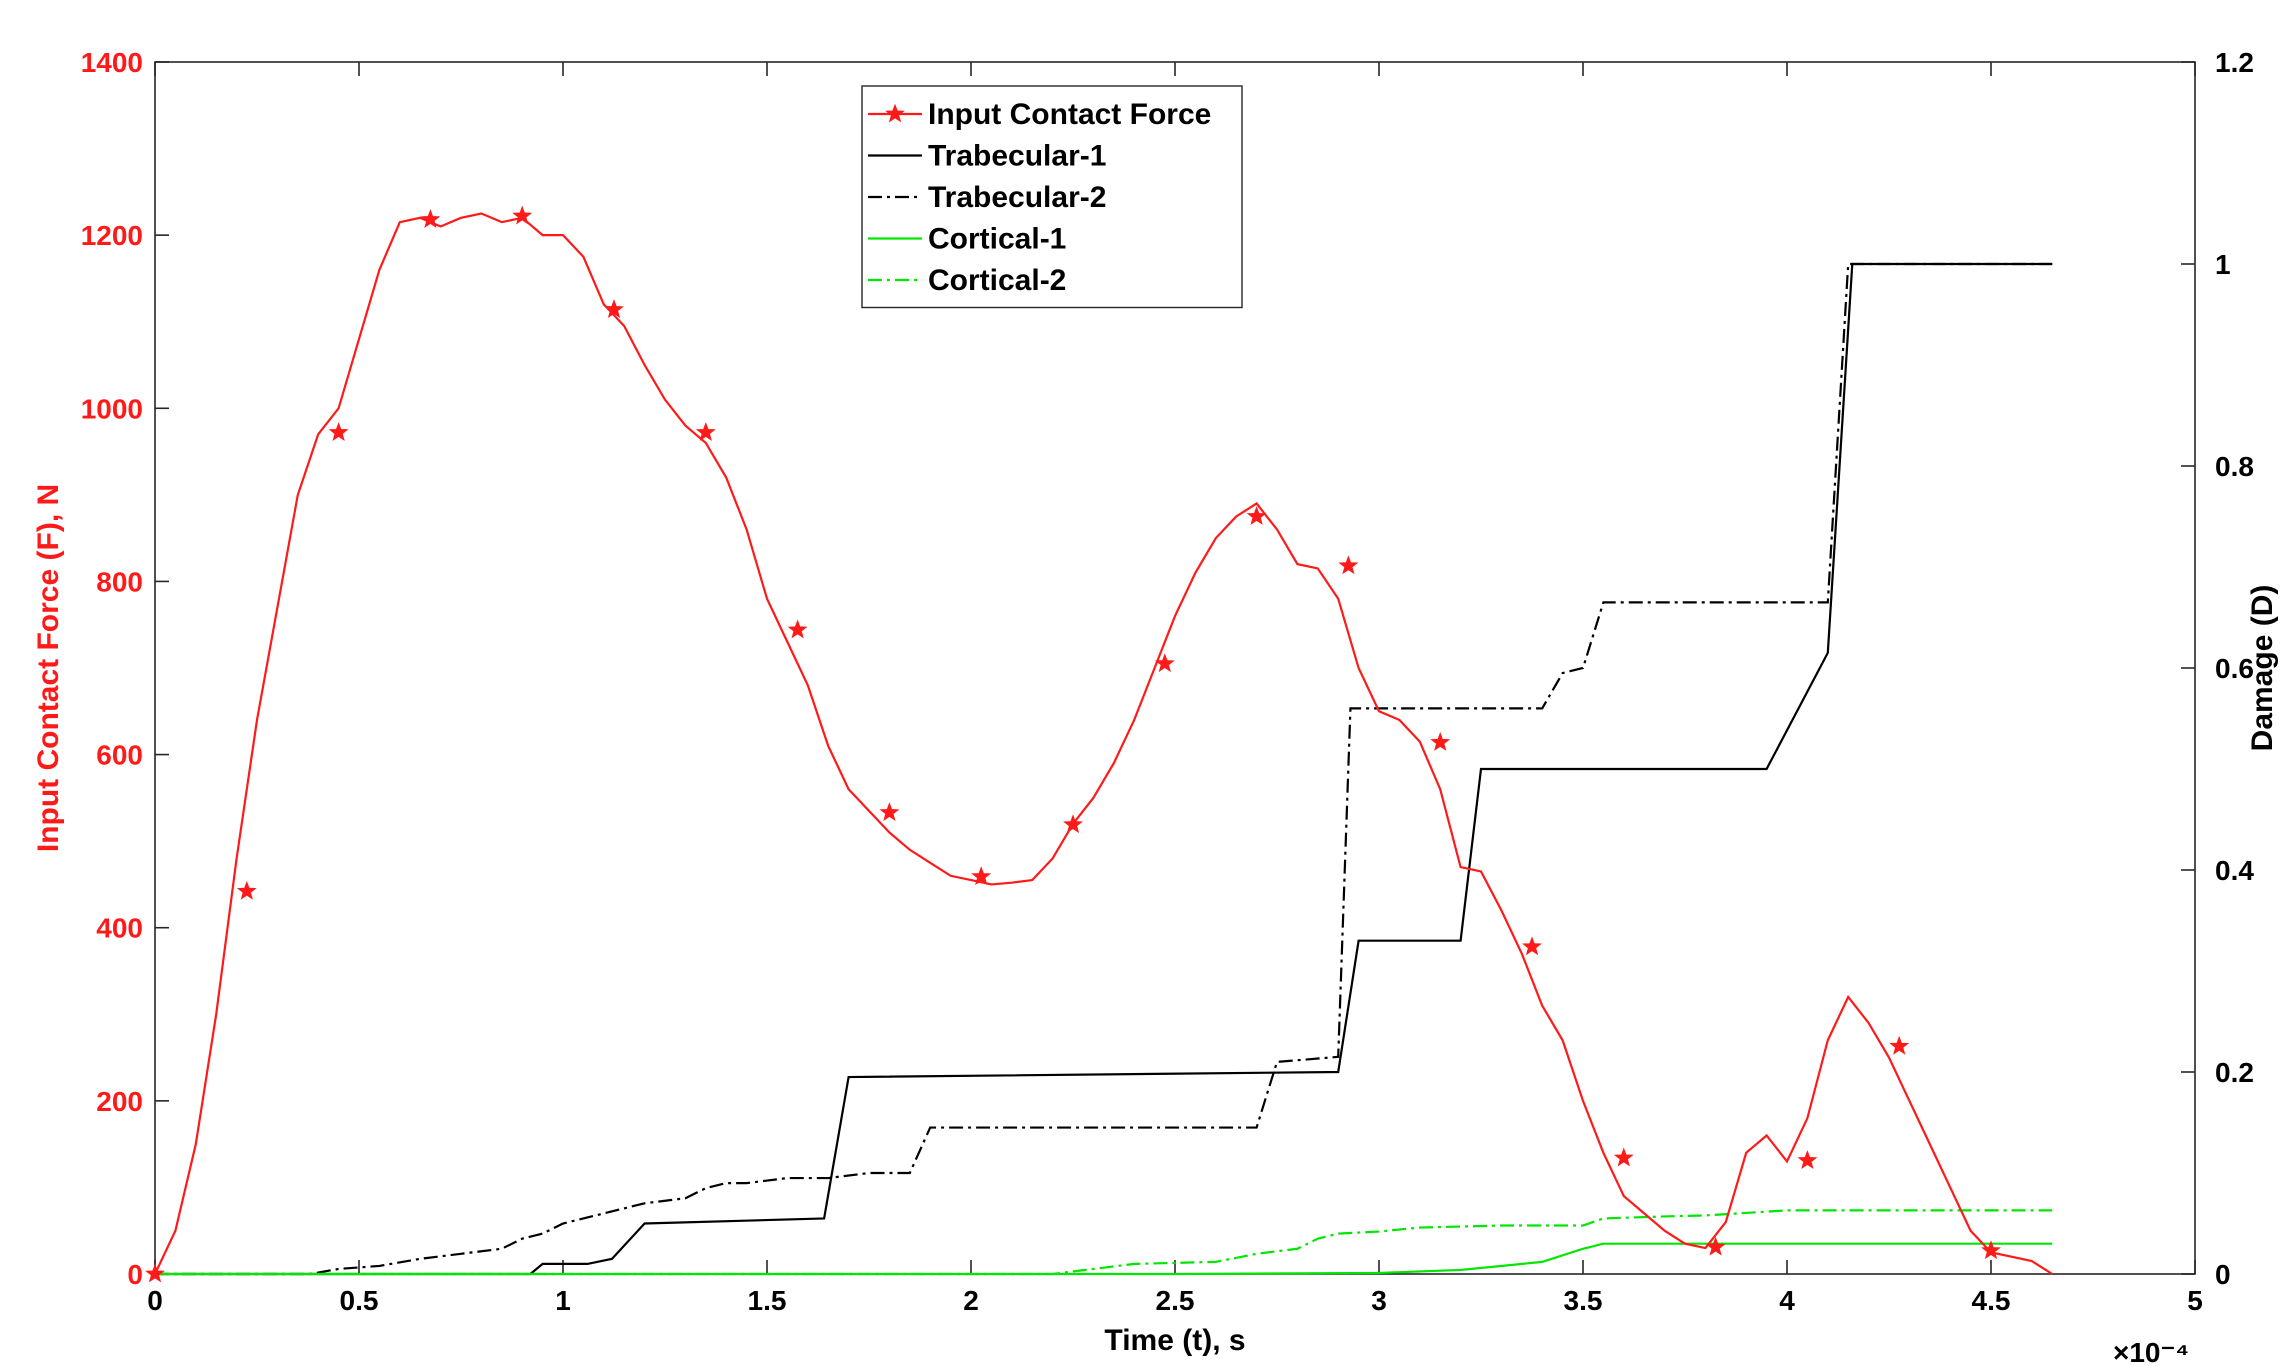 This screenshot has height=1366, width=2293. I want to click on x-tick-label: 1, so click(563, 1300).